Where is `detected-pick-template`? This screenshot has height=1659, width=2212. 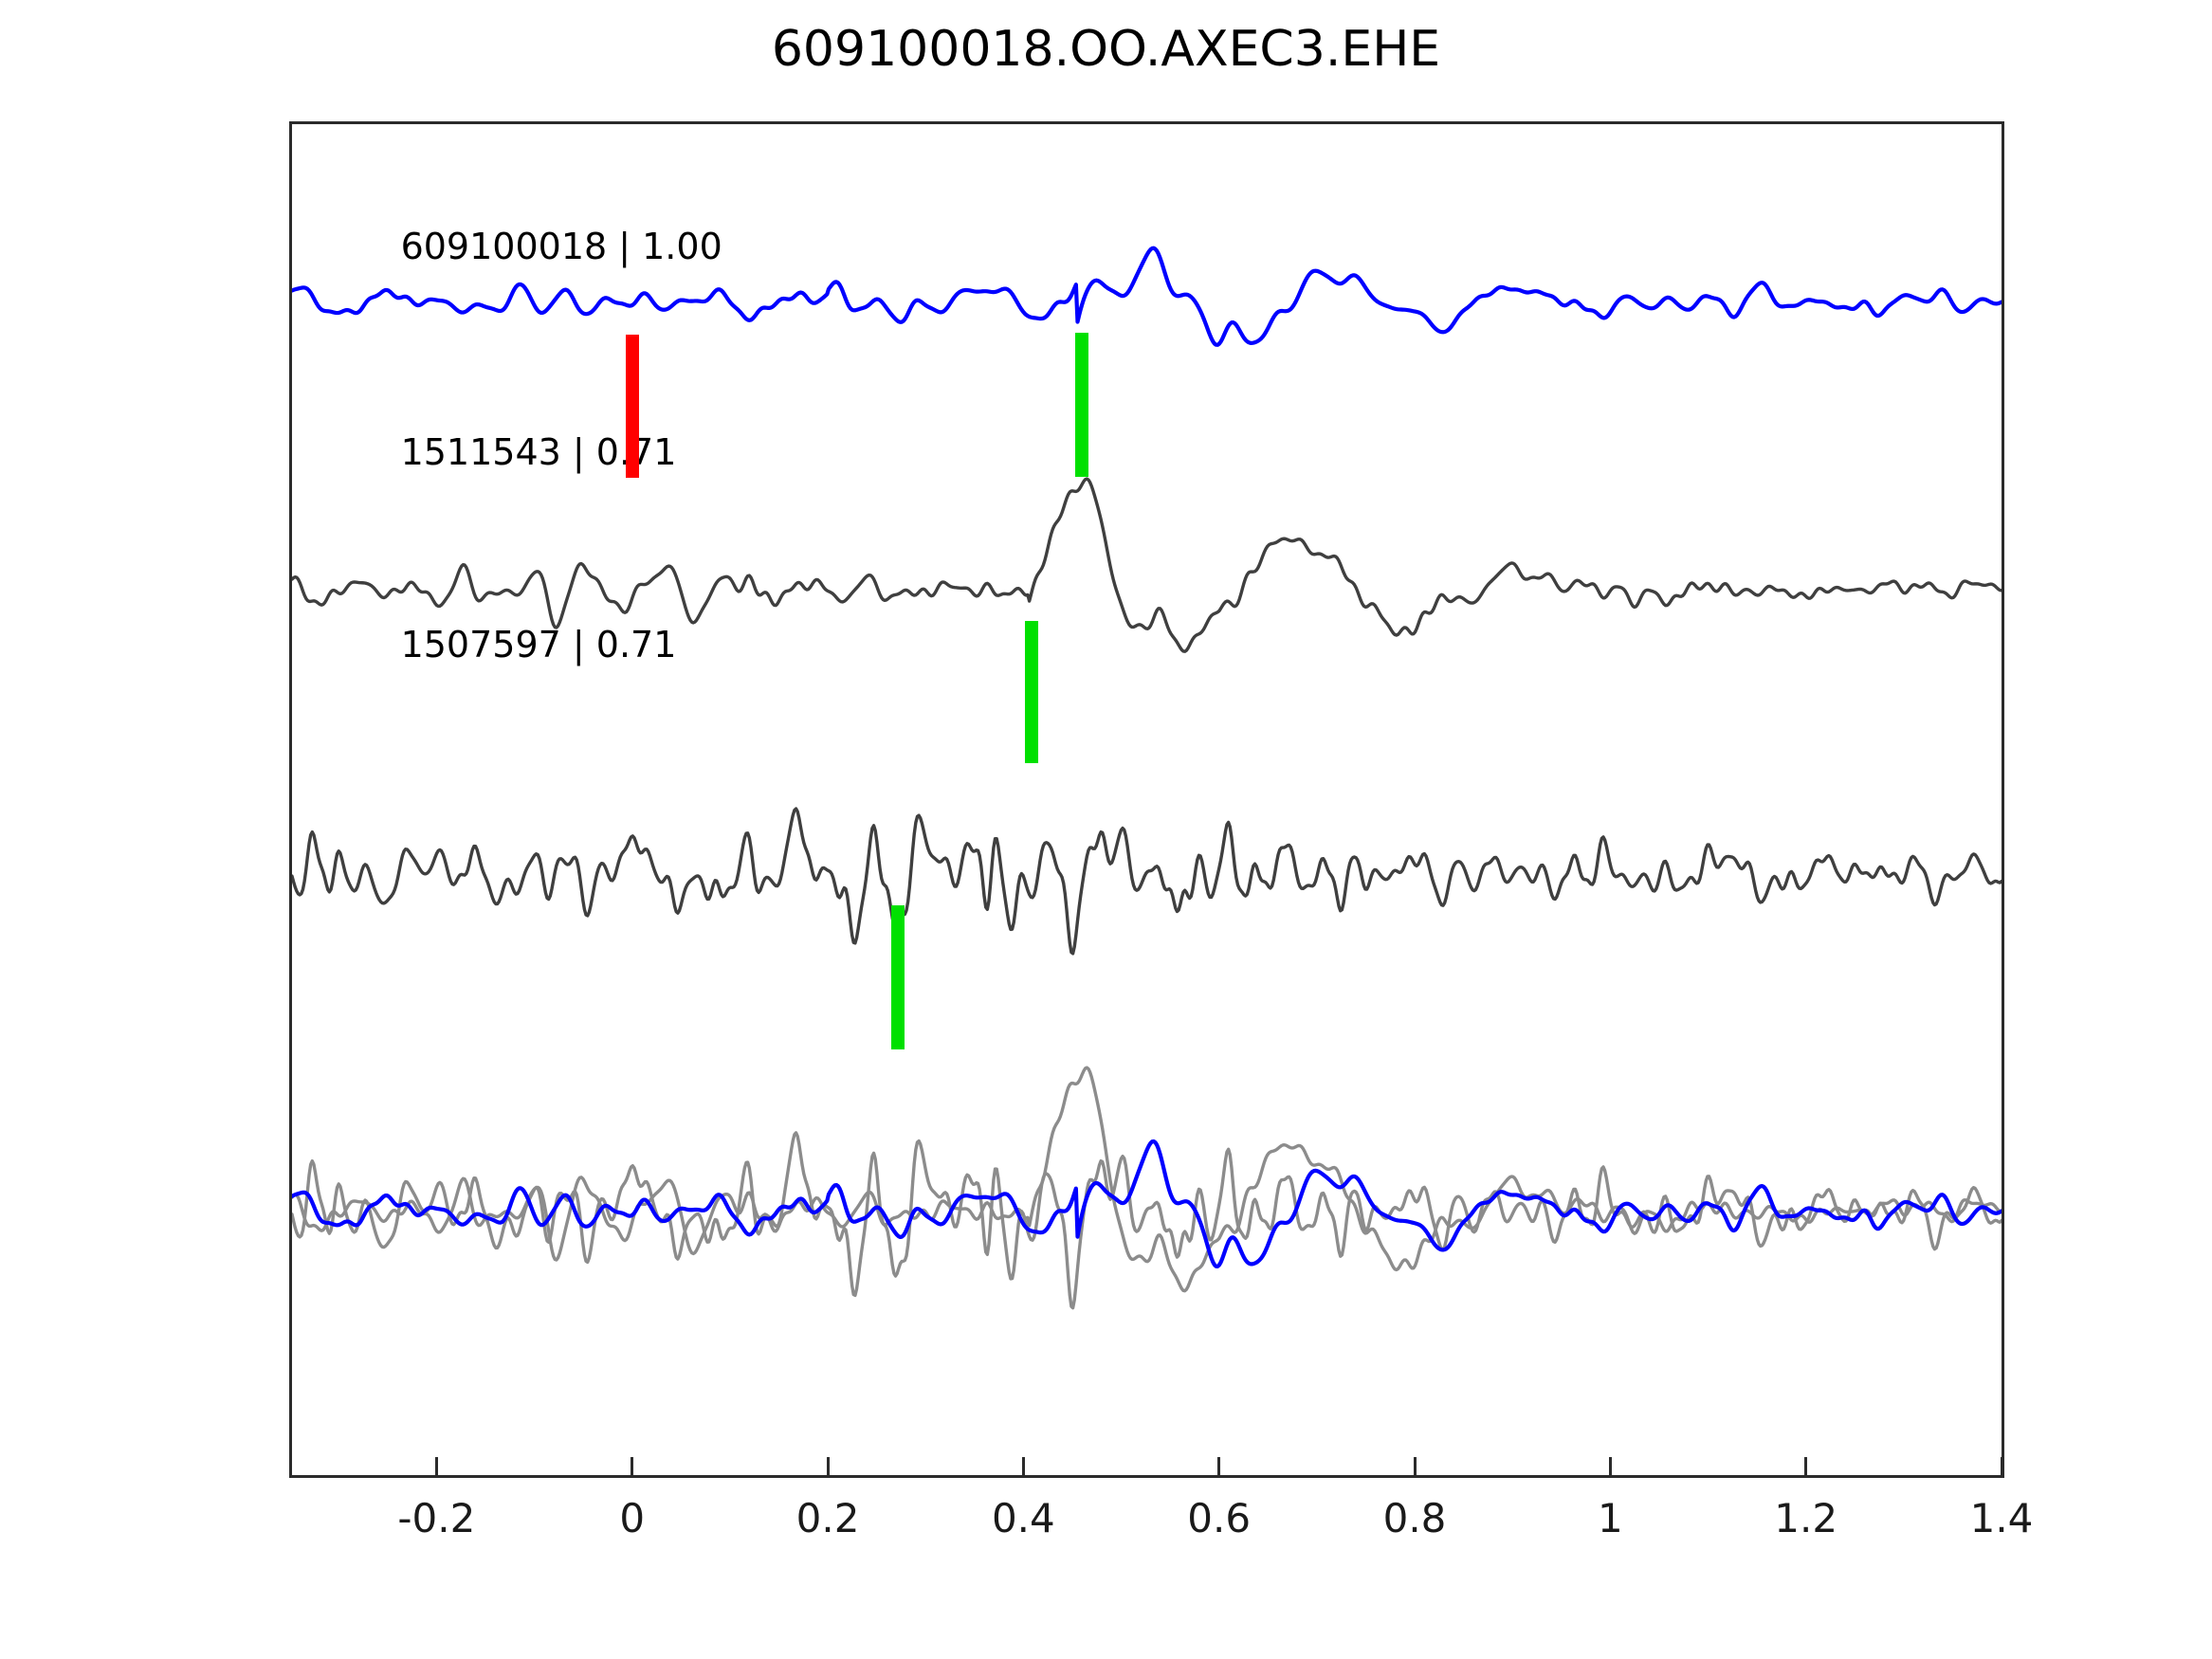 detected-pick-template is located at coordinates (1082, 405).